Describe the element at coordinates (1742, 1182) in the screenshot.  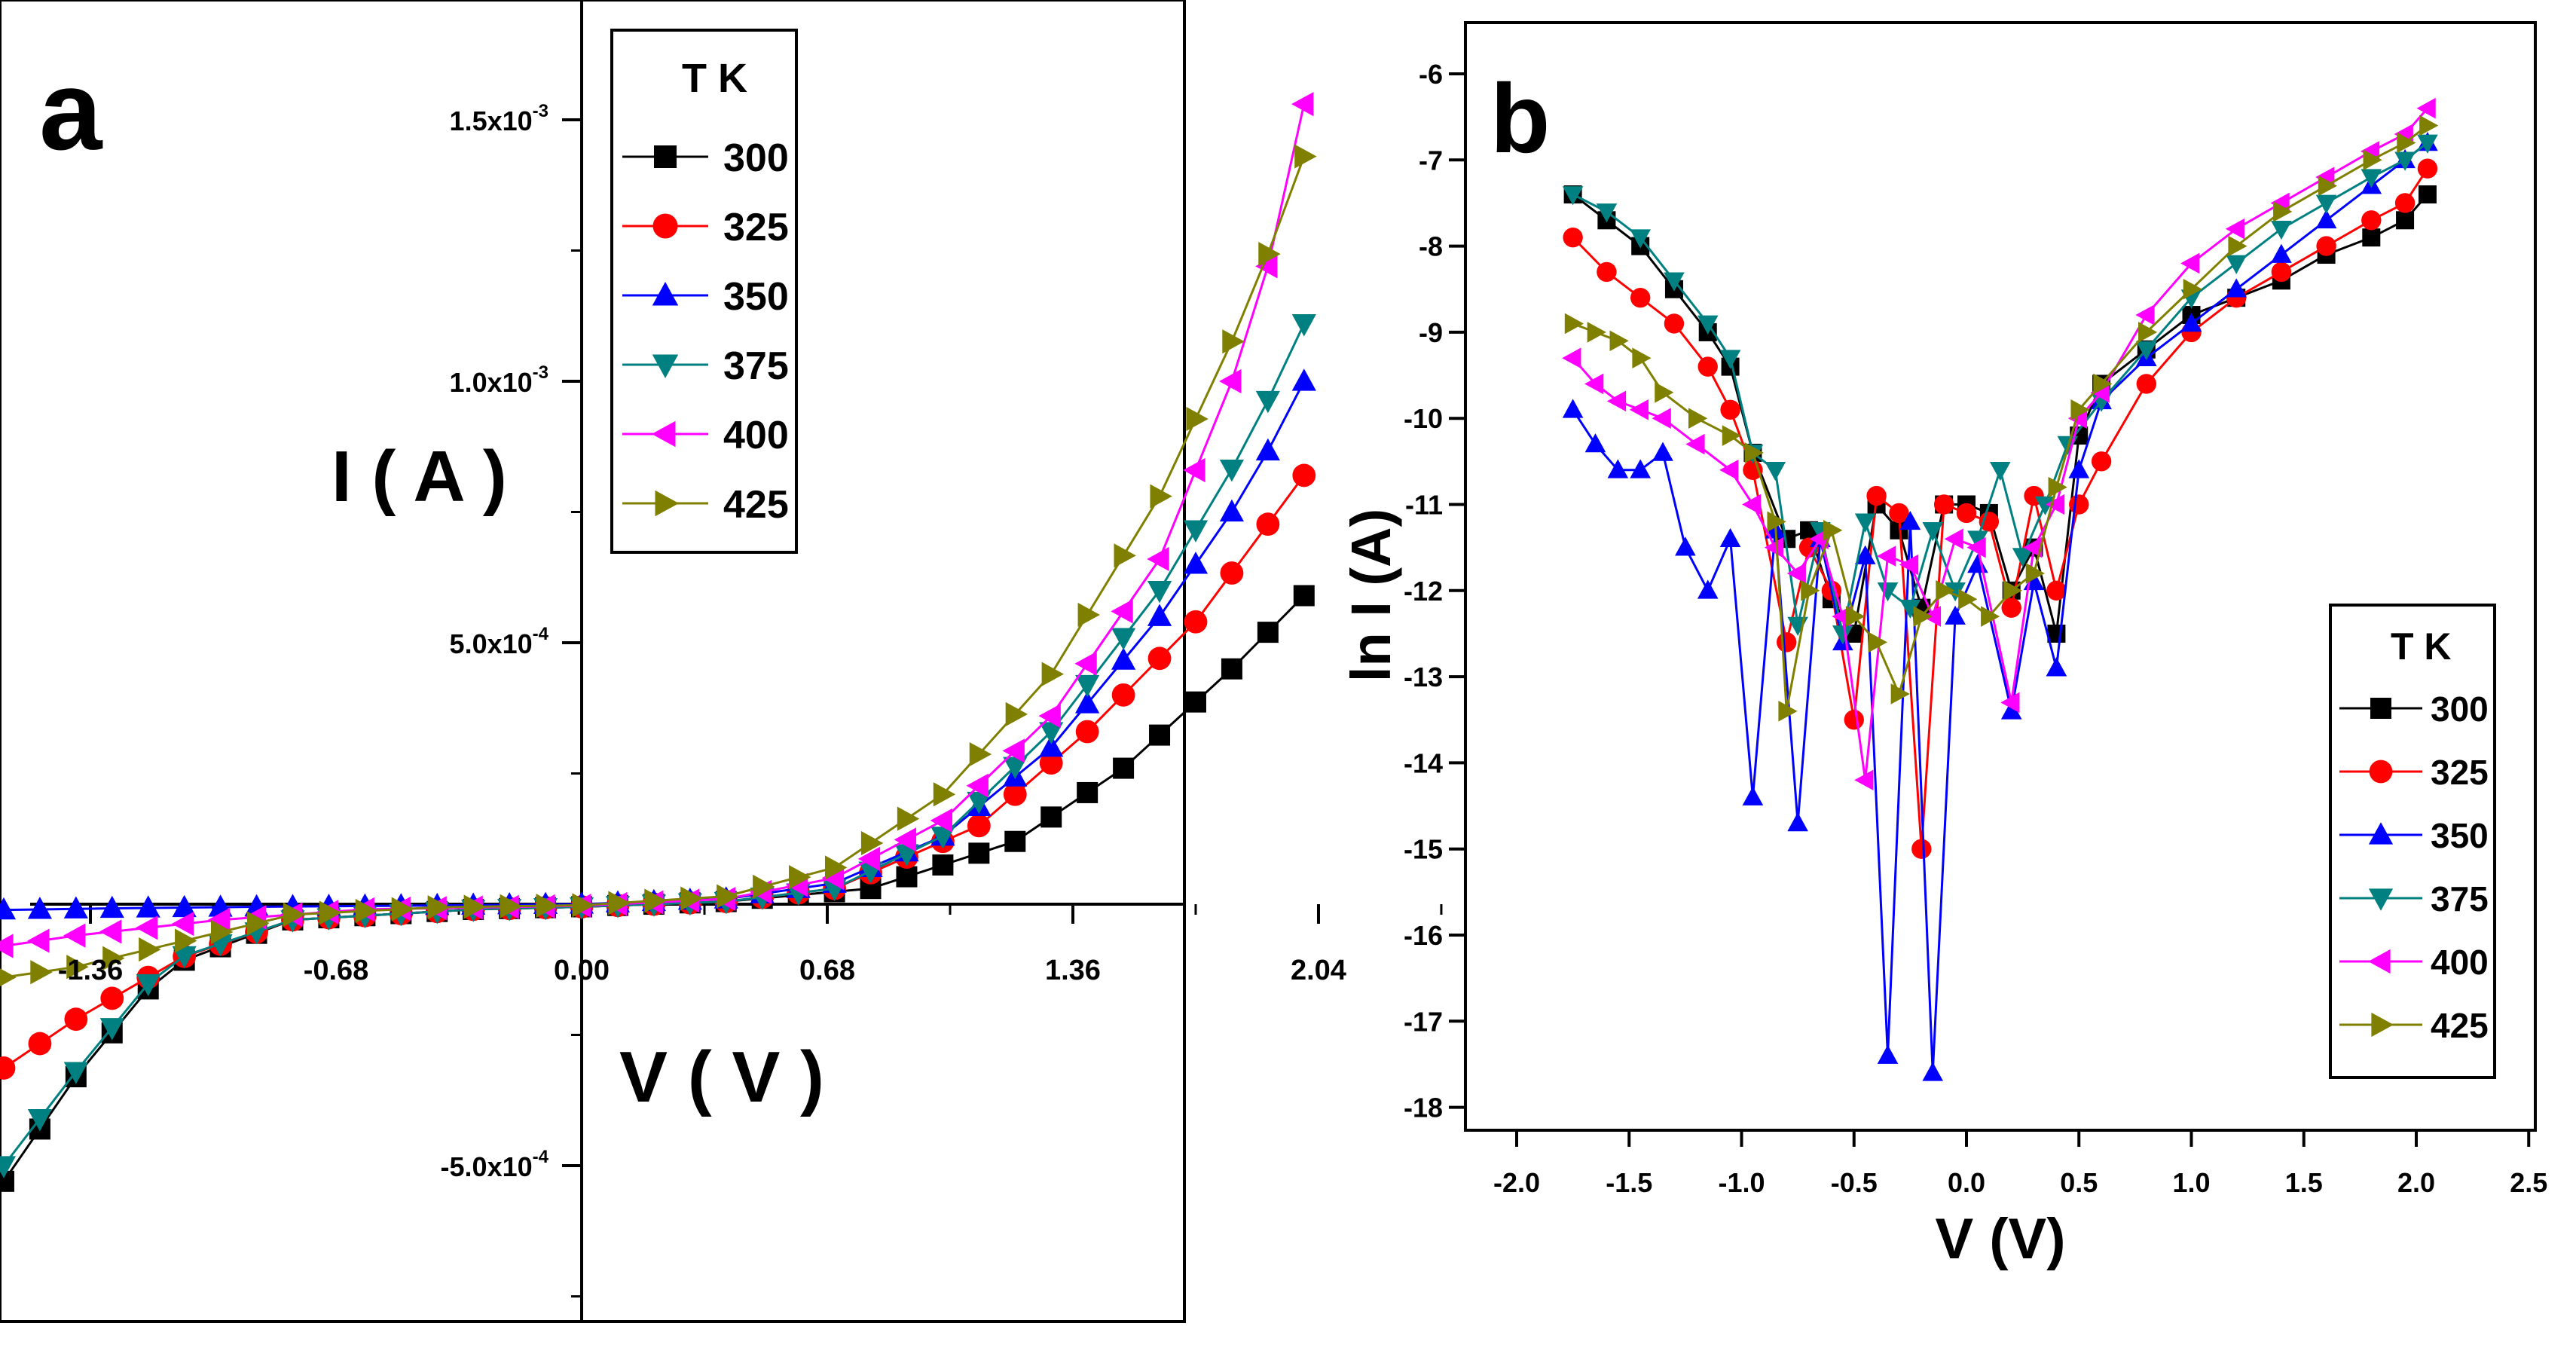
I see `panel-b-x-tick-label: -1.0` at that location.